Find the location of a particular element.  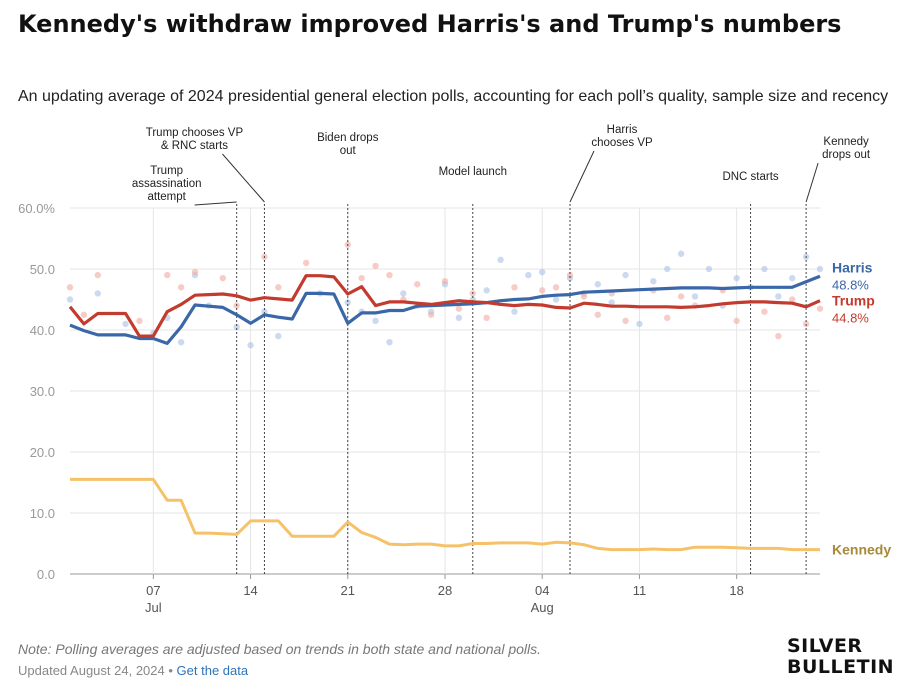

x-tick-label: 28 is located at coordinates (445, 590).